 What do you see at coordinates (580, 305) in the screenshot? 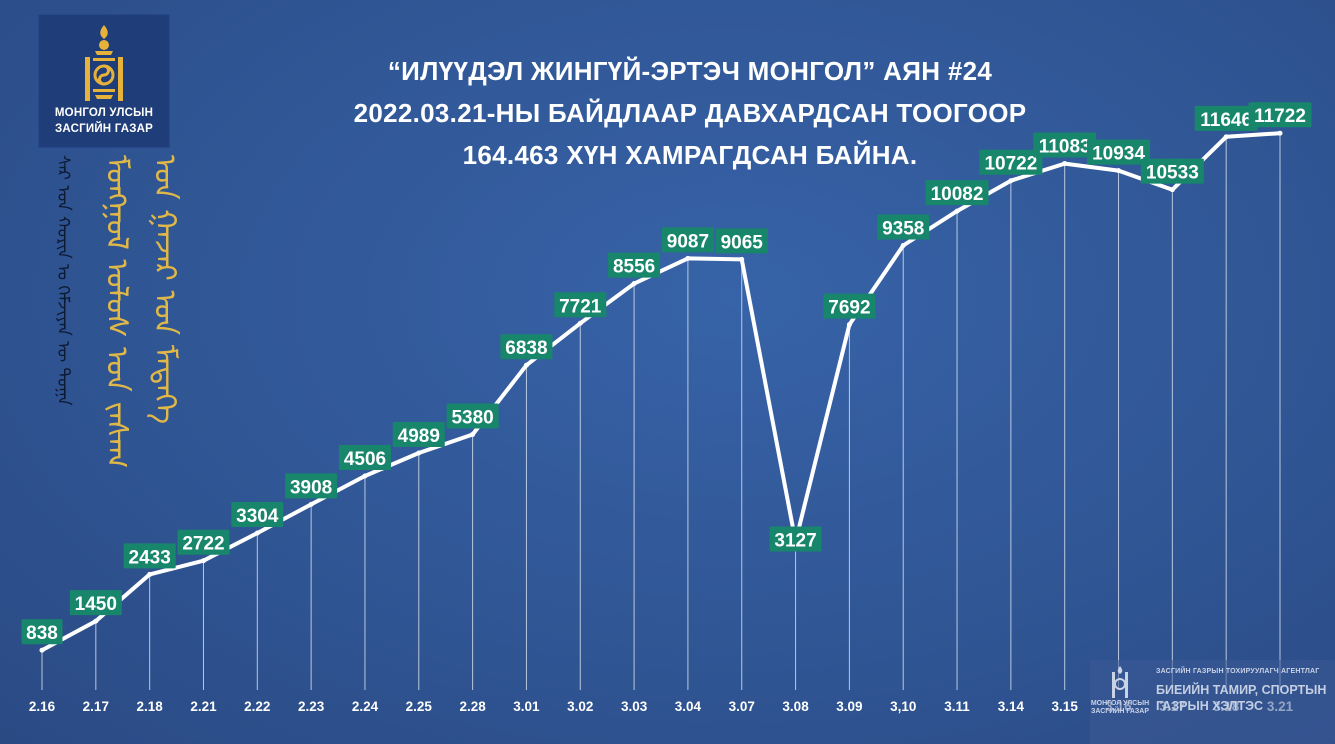
I see `data-label: 7721` at bounding box center [580, 305].